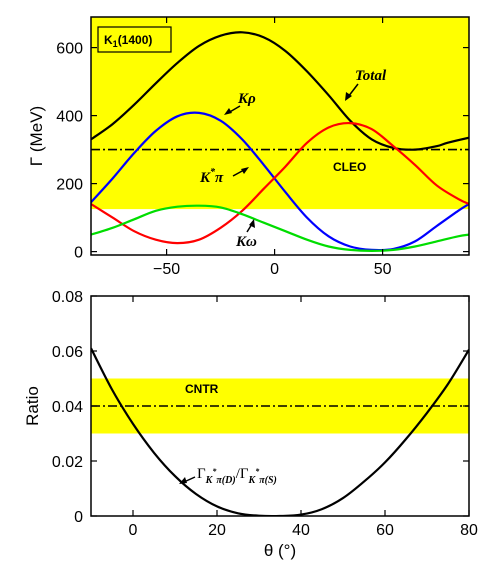  What do you see at coordinates (205, 178) in the screenshot?
I see `kstarpi-base: K` at bounding box center [205, 178].